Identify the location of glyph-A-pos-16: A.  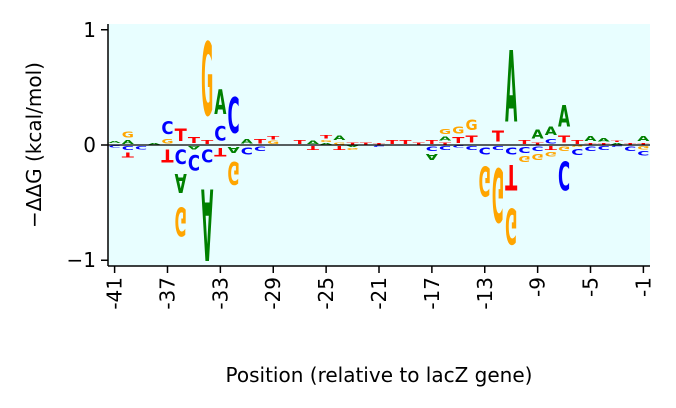
(445, 139).